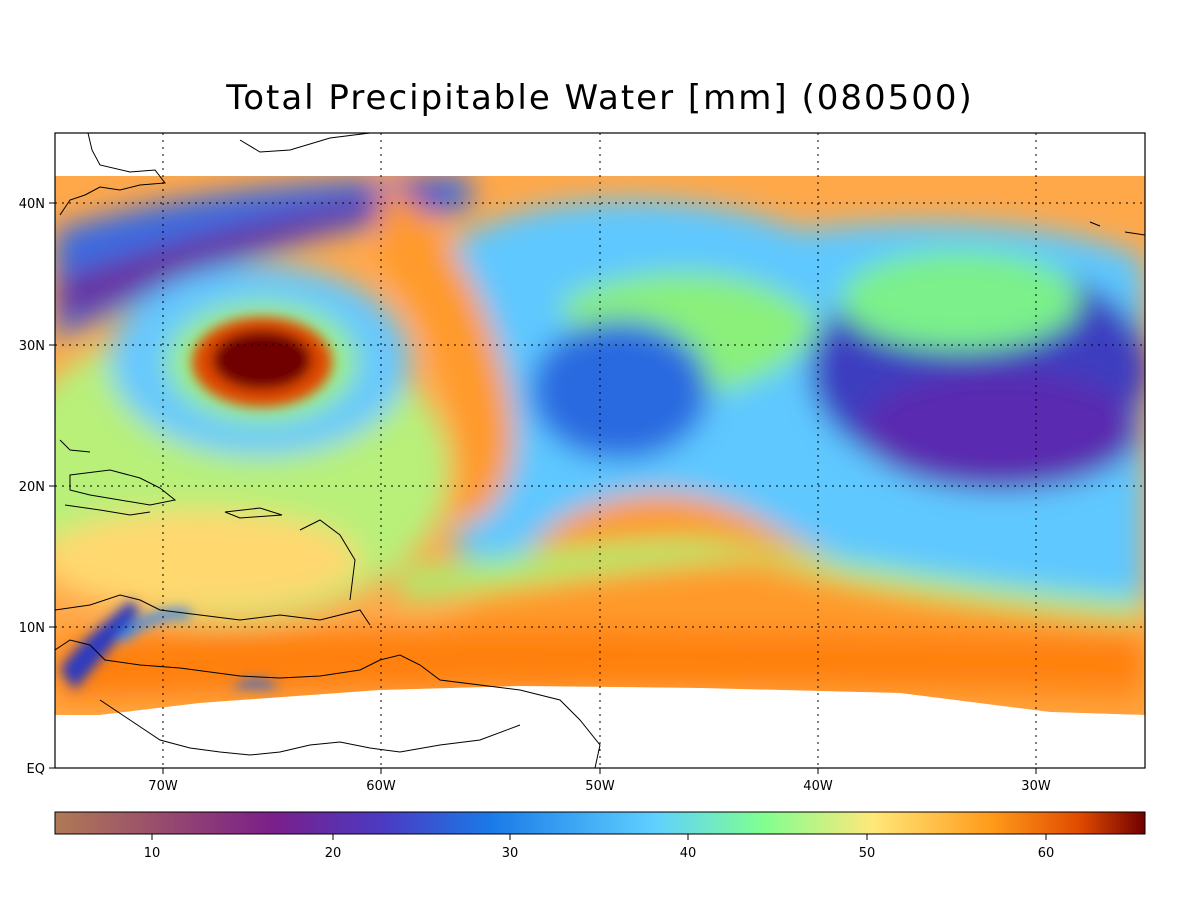  I want to click on lat-label-20n: 20N, so click(32, 487).